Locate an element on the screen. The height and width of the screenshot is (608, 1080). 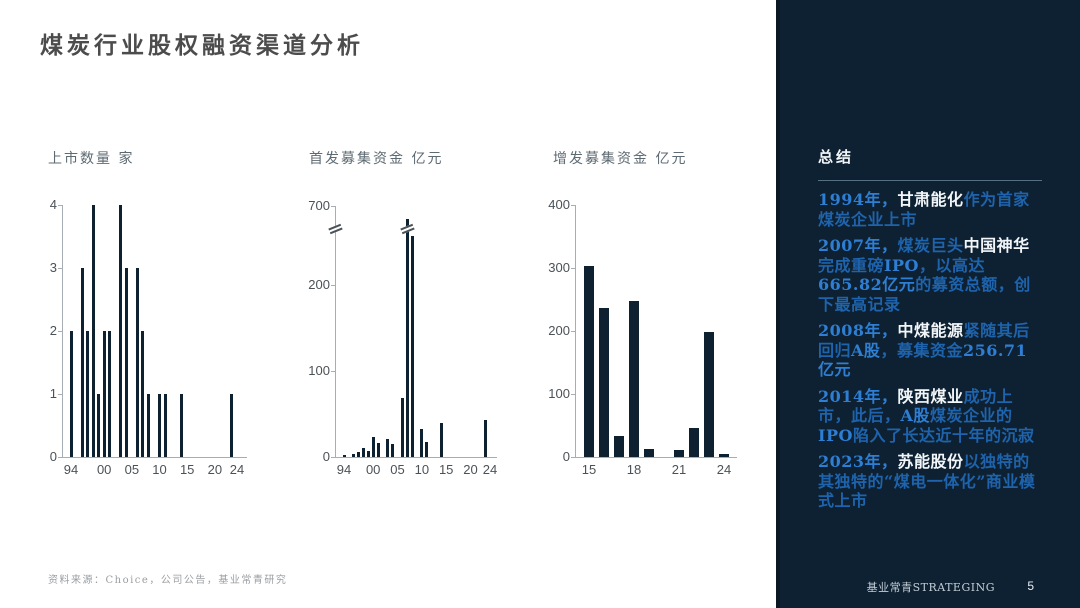
axis-break-icon is located at coordinates (335, 229).